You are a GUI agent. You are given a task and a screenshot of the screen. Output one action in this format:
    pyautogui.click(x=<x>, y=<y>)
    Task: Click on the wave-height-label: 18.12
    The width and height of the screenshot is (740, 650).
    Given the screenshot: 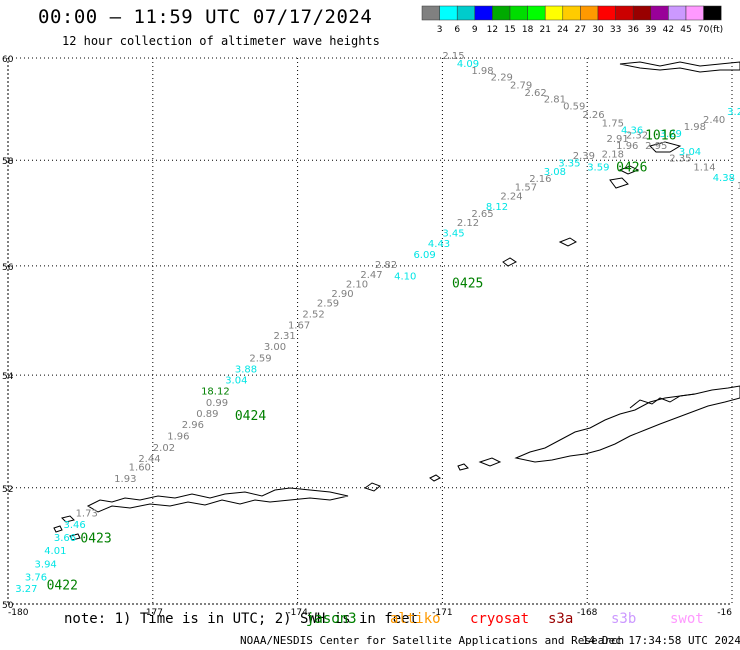 What is the action you would take?
    pyautogui.click(x=215, y=392)
    